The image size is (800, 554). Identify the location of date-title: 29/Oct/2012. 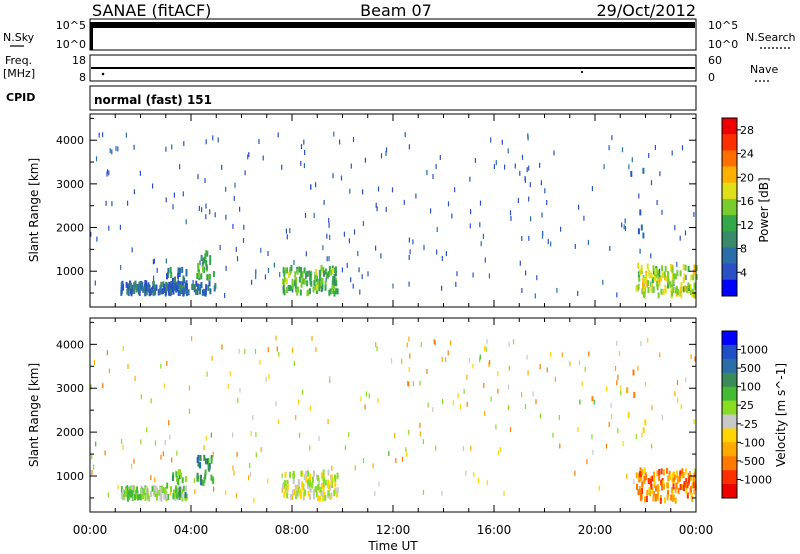
(646, 10).